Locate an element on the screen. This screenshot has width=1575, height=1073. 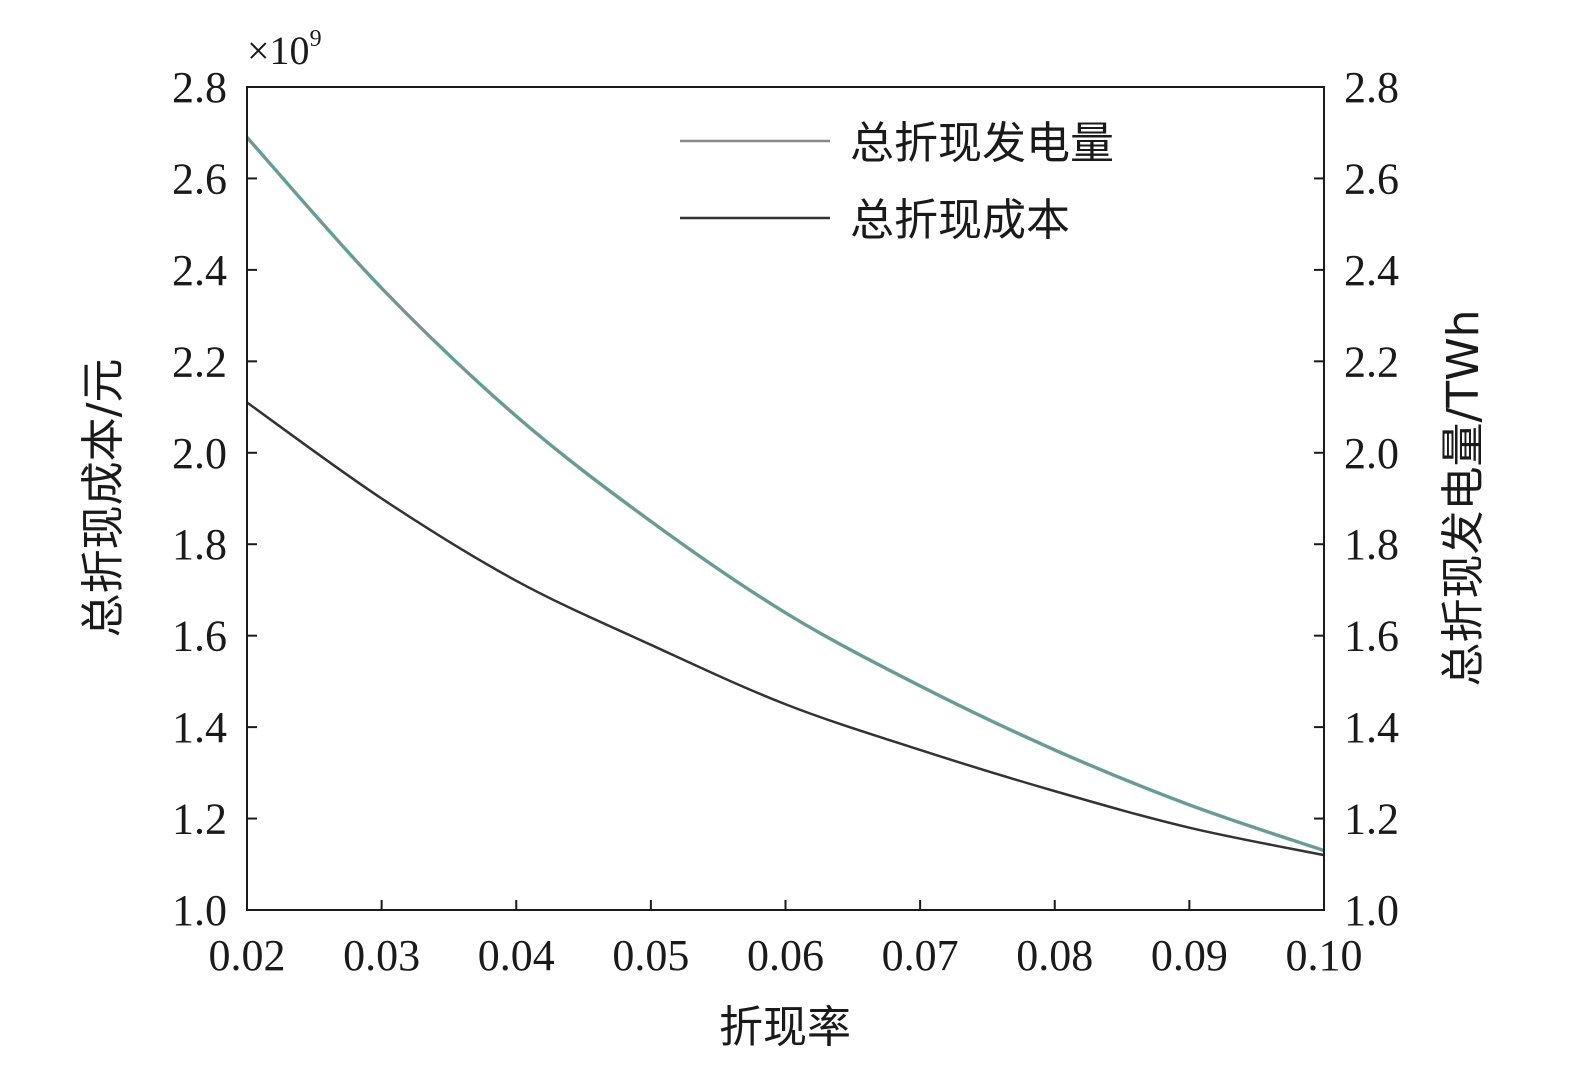
y-right-tick-label: 1.8 is located at coordinates (1371, 544).